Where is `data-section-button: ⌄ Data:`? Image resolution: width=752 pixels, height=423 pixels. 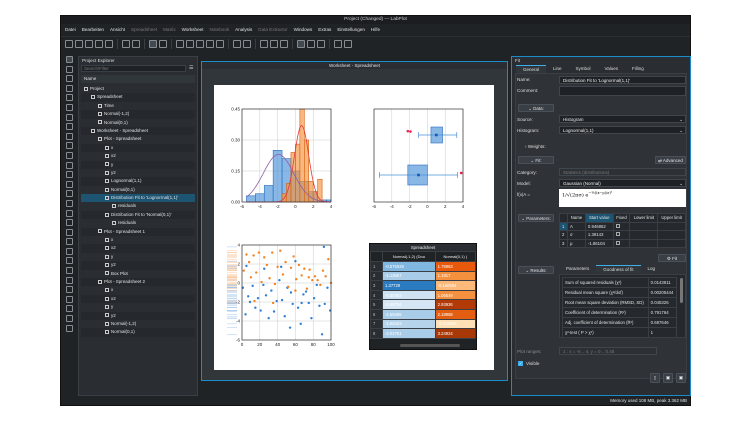
data-section-button: ⌄ Data: is located at coordinates (536, 108).